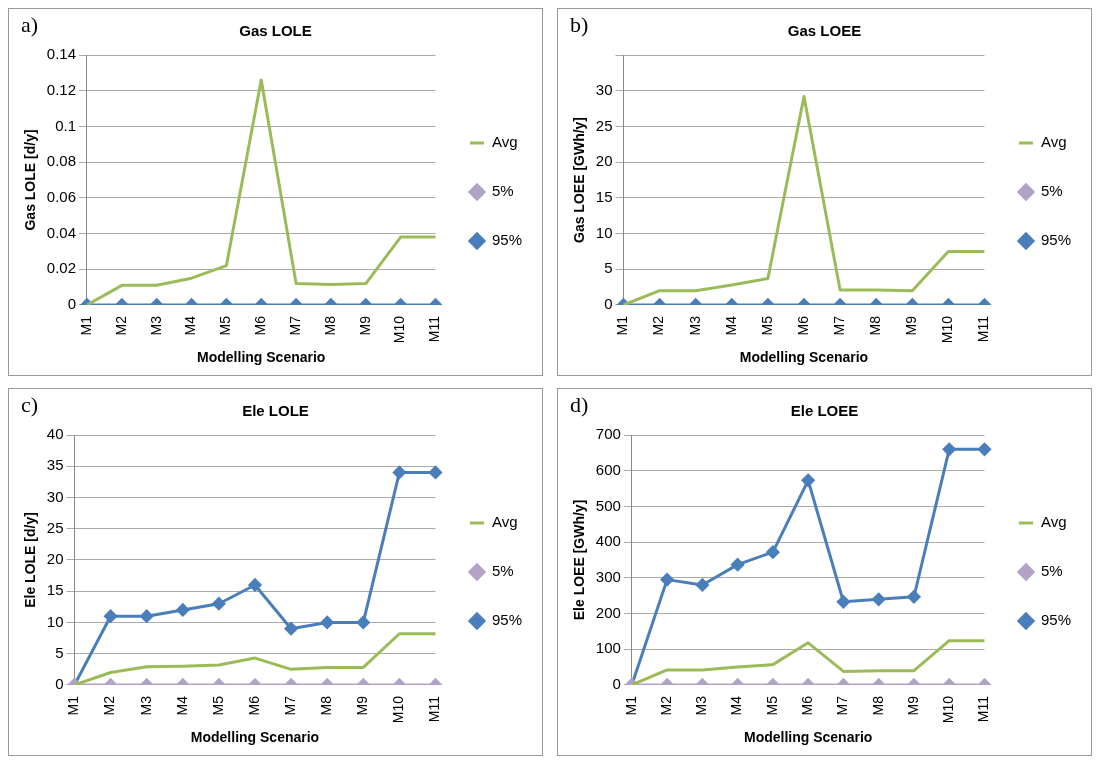 This screenshot has height=765, width=1099. Describe the element at coordinates (608, 505) in the screenshot. I see `y-tick-label: 500` at that location.